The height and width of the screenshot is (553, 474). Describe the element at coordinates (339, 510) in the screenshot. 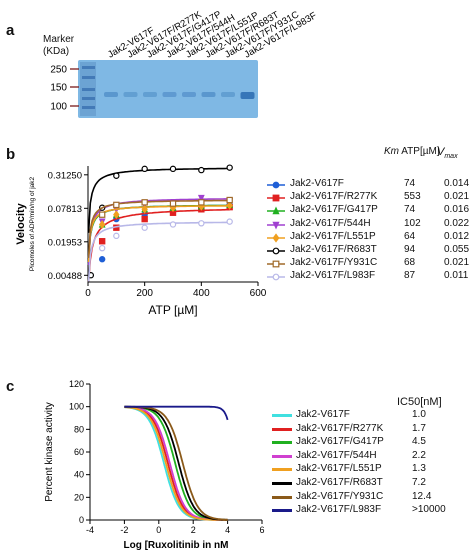

I see `legend-c-name: Jak2-V617F/L983F` at that location.